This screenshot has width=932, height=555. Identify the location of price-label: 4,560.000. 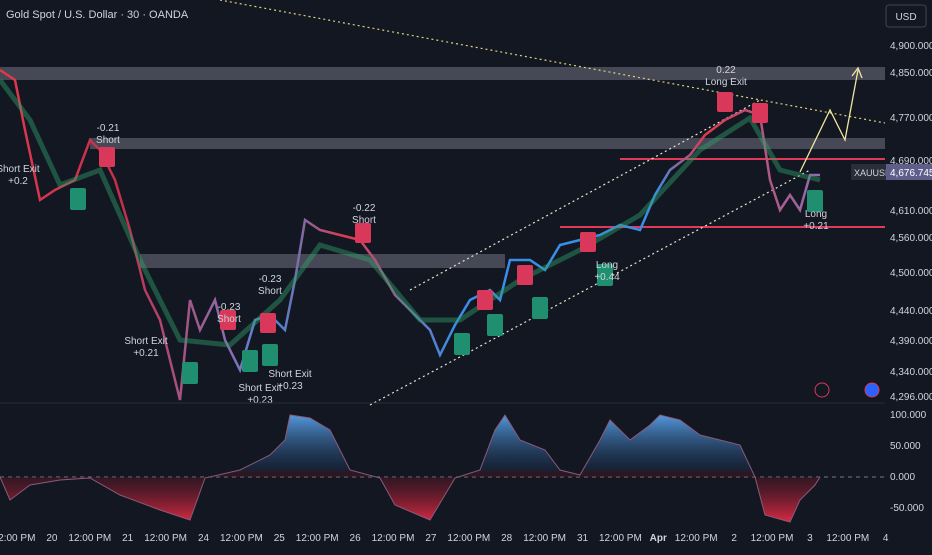
(911, 238).